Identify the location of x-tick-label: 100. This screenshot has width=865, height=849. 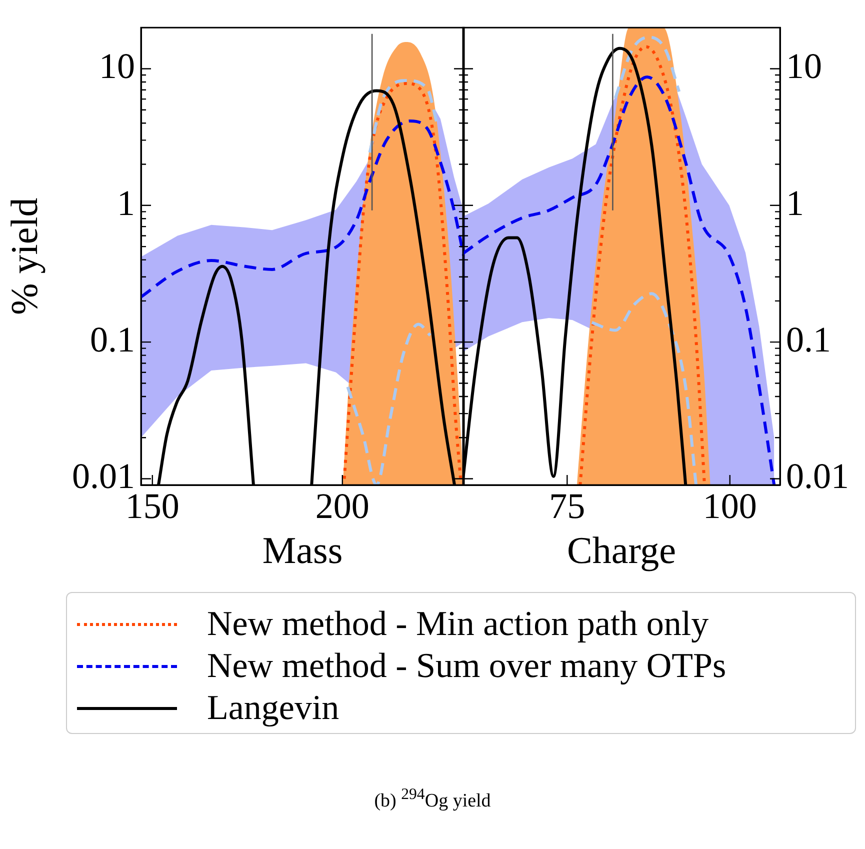
(729, 506).